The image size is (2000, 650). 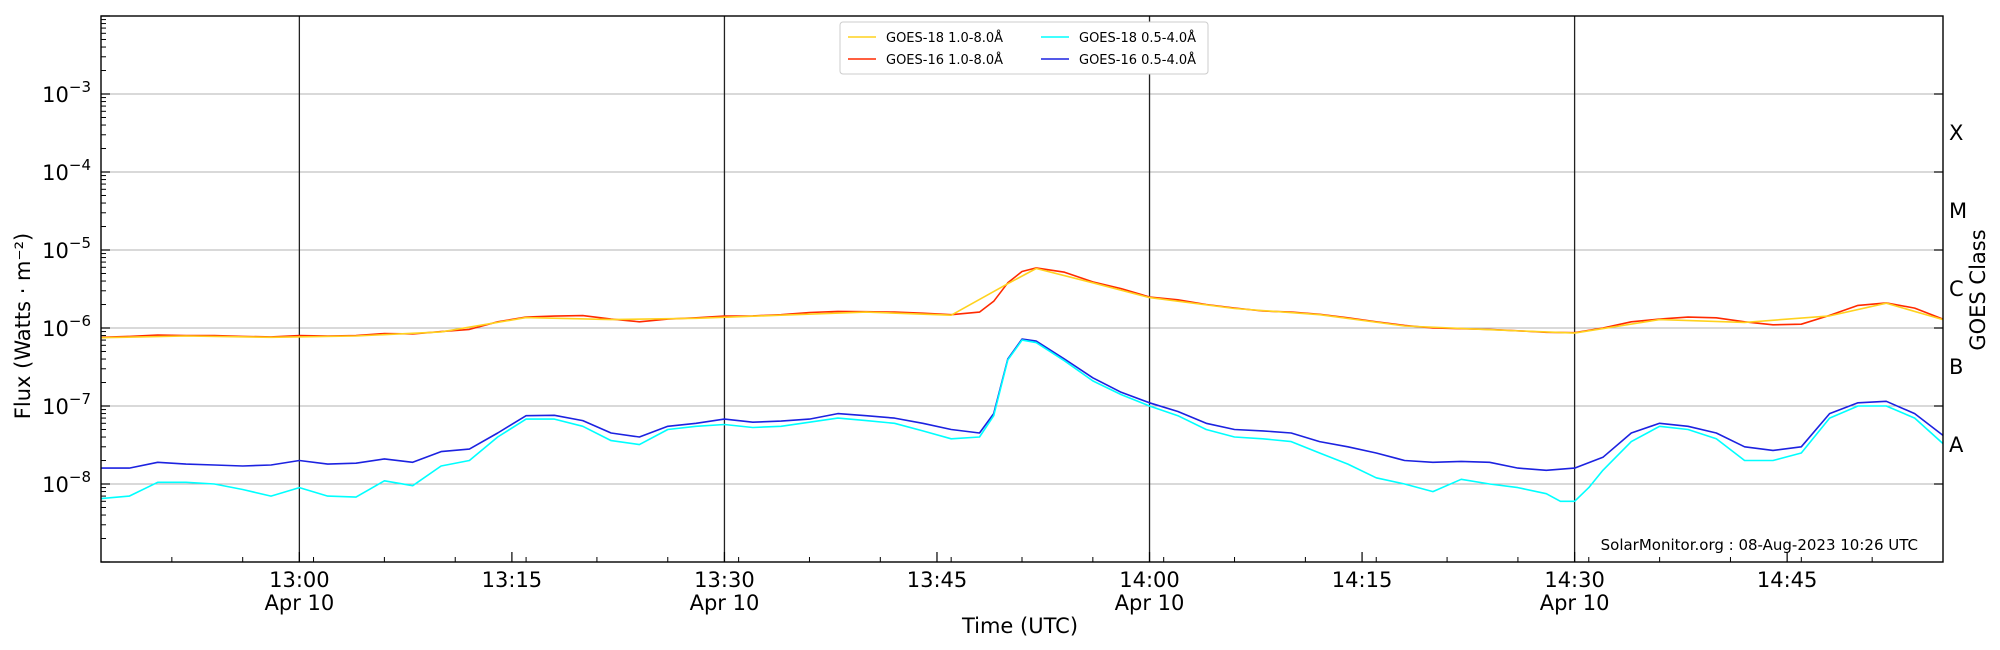 I want to click on x-axis-label: Time (UTC), so click(x=1019, y=626).